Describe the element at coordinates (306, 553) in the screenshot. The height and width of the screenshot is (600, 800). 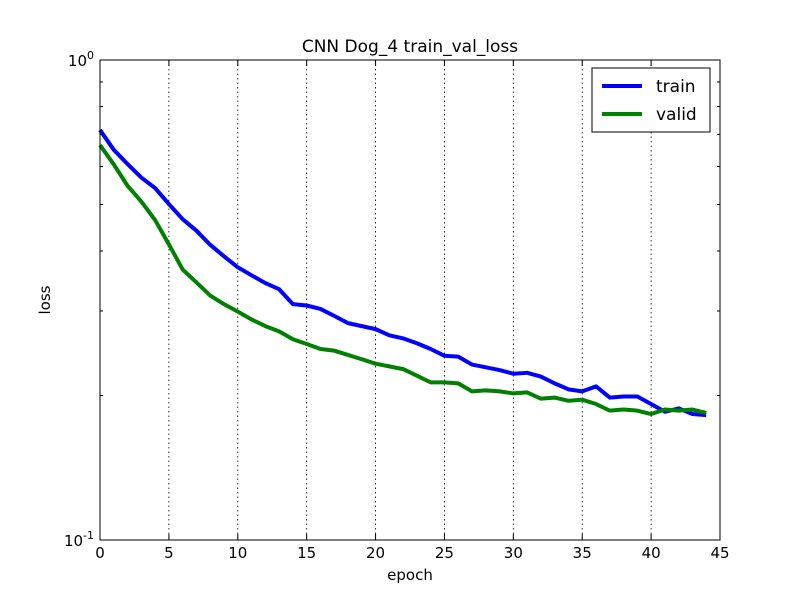
I see `x-tick-label: 15` at that location.